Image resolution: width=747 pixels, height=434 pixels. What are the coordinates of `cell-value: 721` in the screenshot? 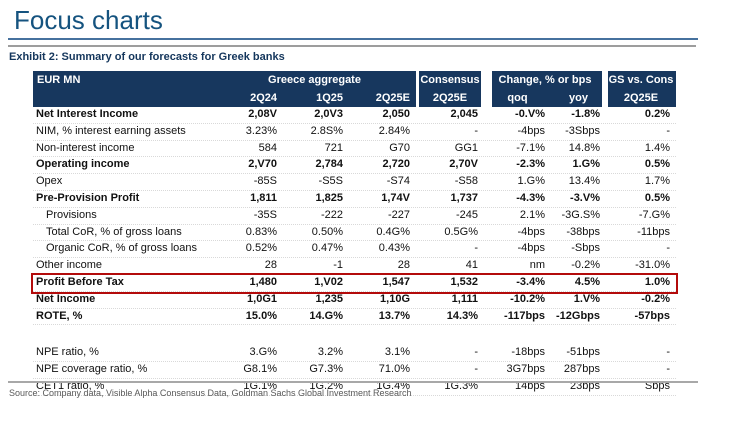 It's located at (333, 147).